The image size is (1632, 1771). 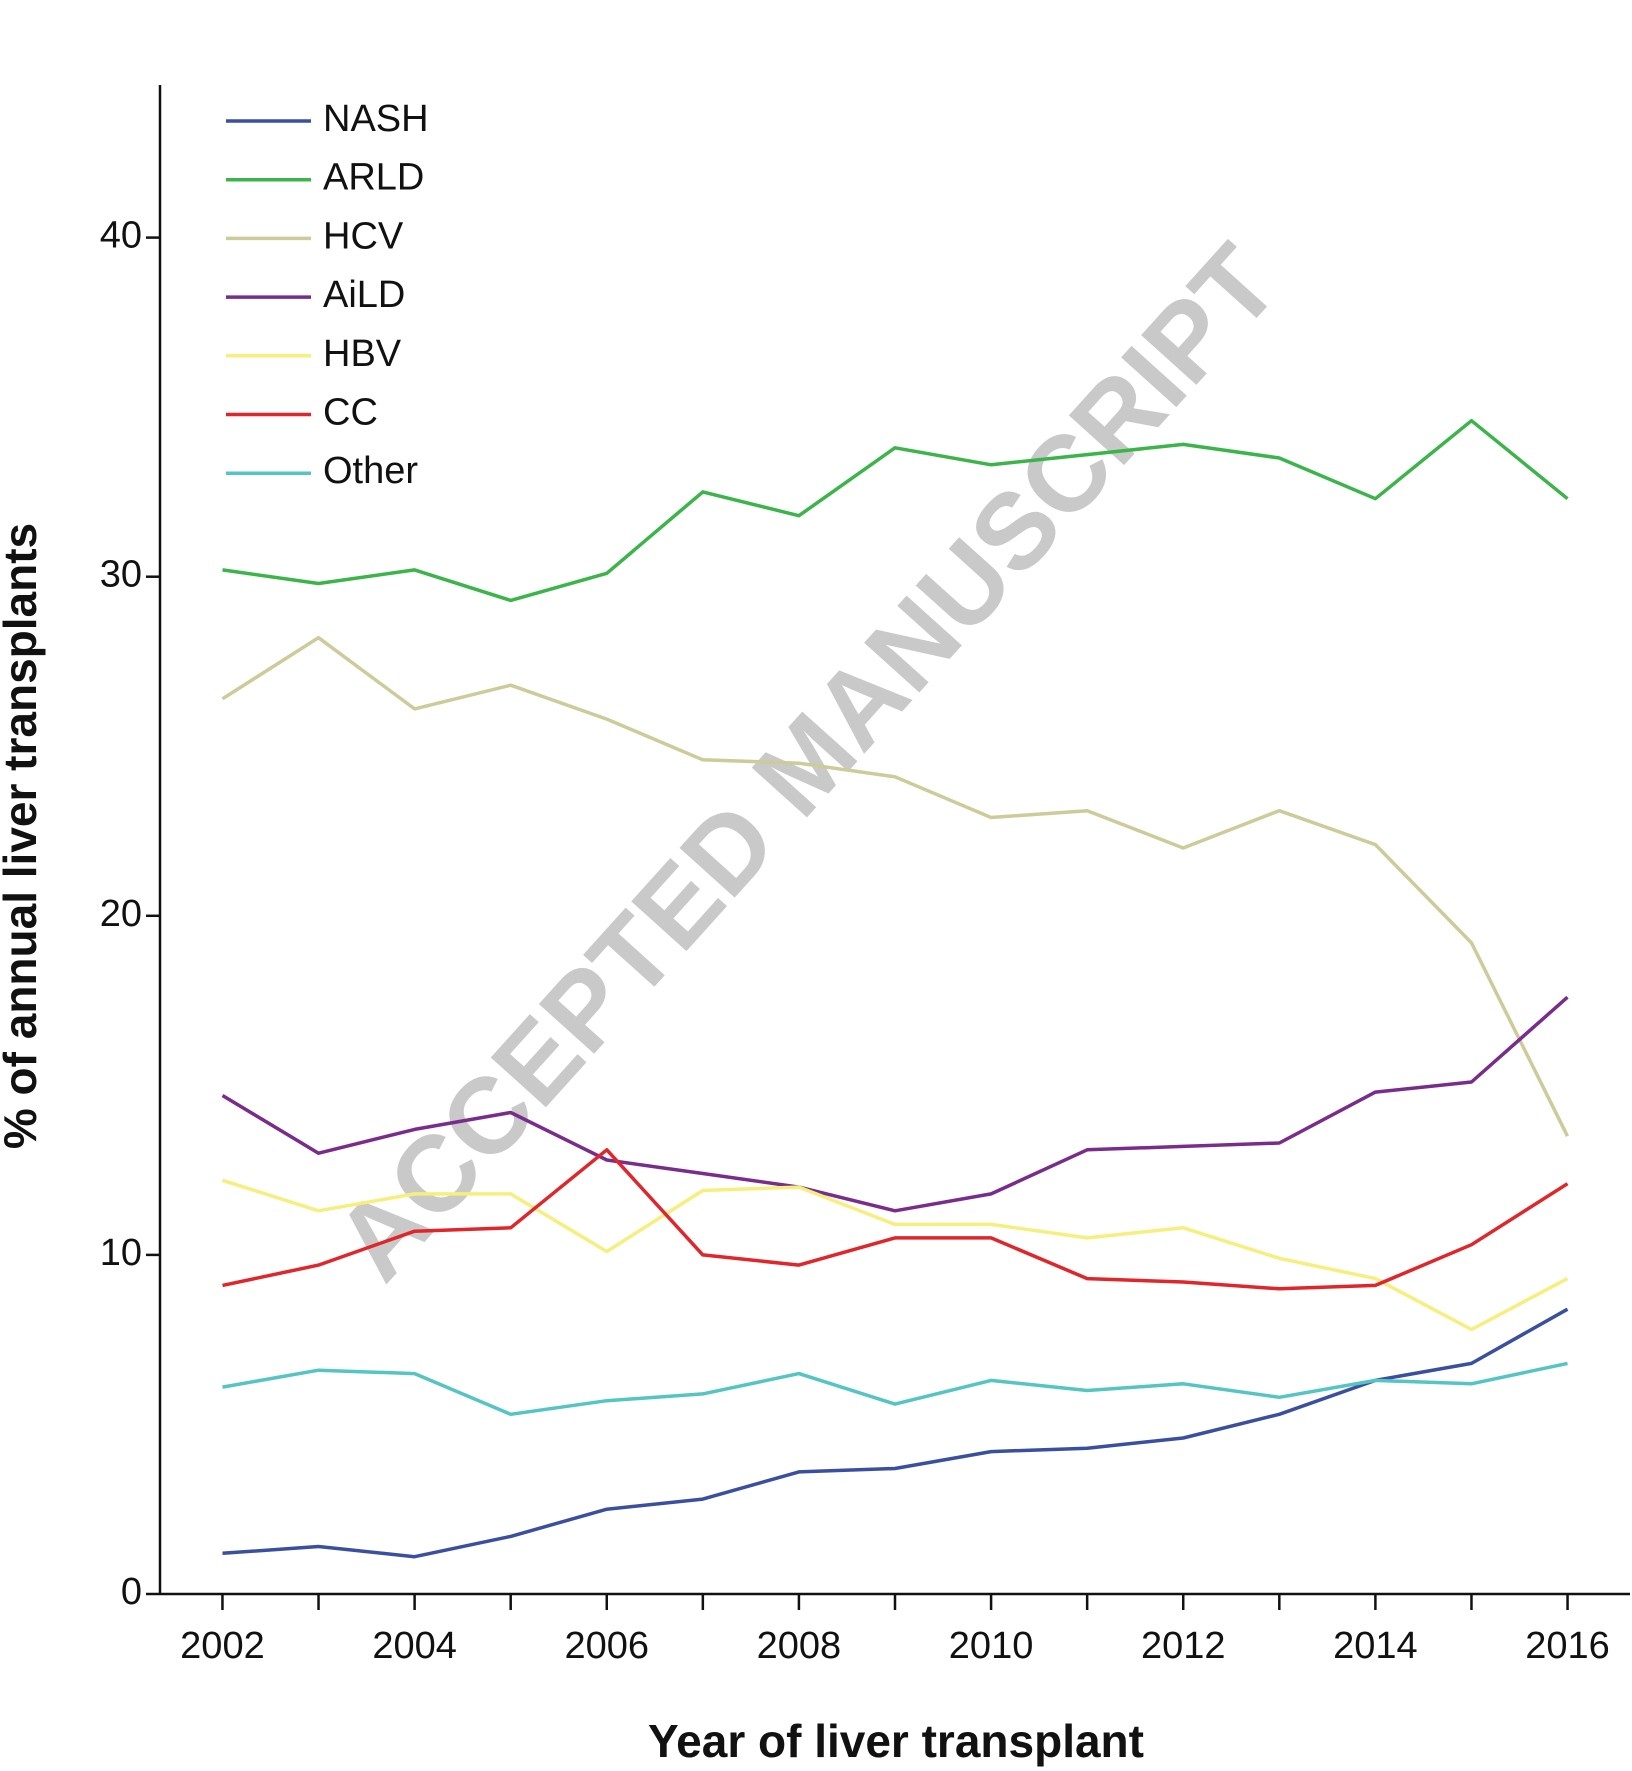 What do you see at coordinates (376, 119) in the screenshot?
I see `legend-label: NASH` at bounding box center [376, 119].